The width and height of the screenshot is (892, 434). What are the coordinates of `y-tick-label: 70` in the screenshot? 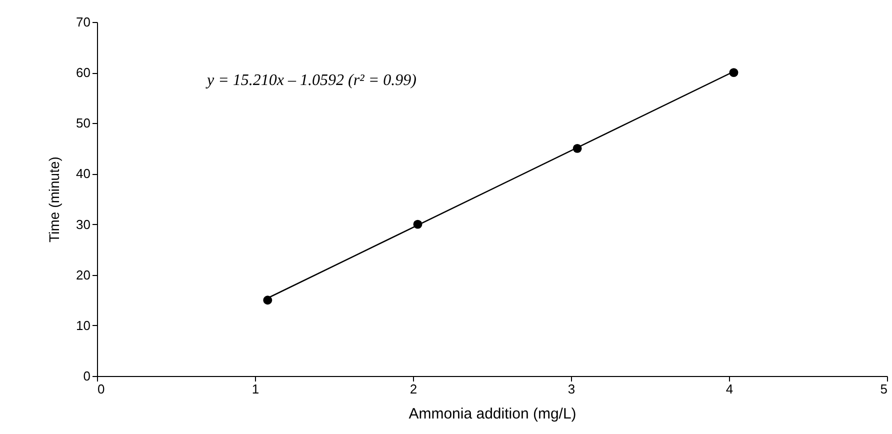 It's located at (83, 22).